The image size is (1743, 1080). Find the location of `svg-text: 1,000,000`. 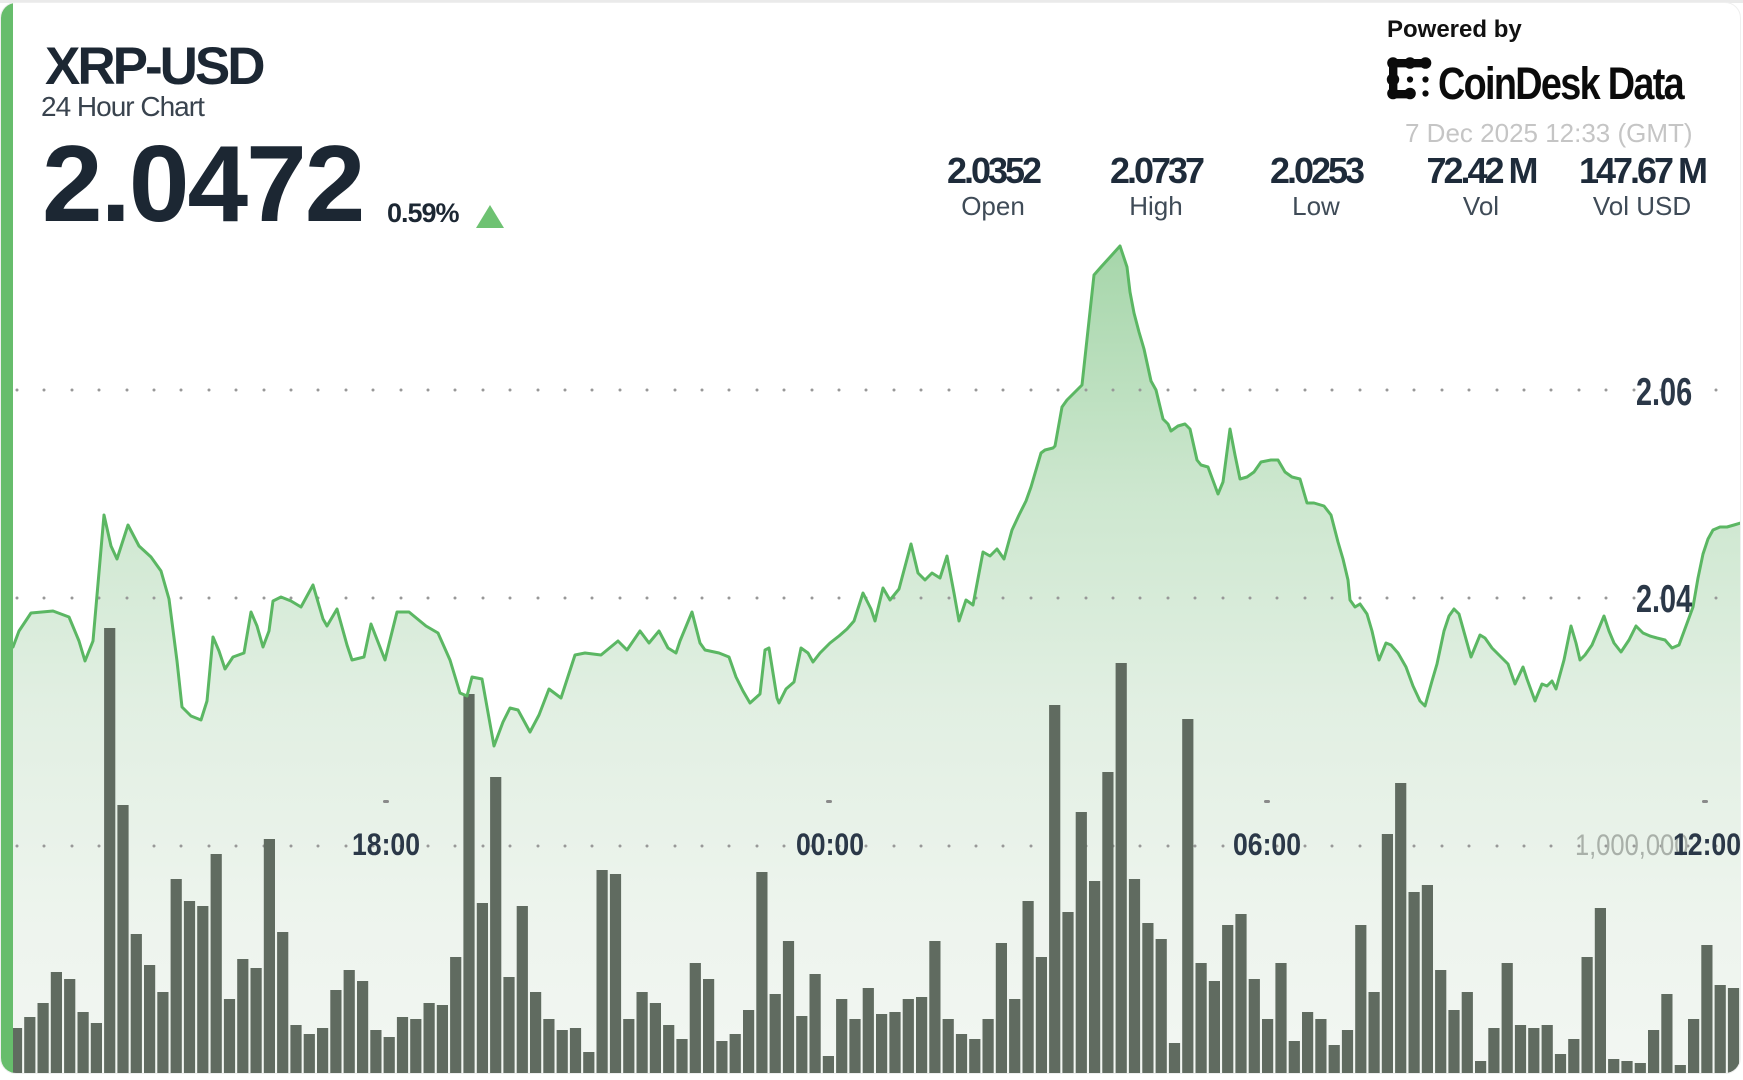

svg-text: 1,000,000 is located at coordinates (1631, 844).